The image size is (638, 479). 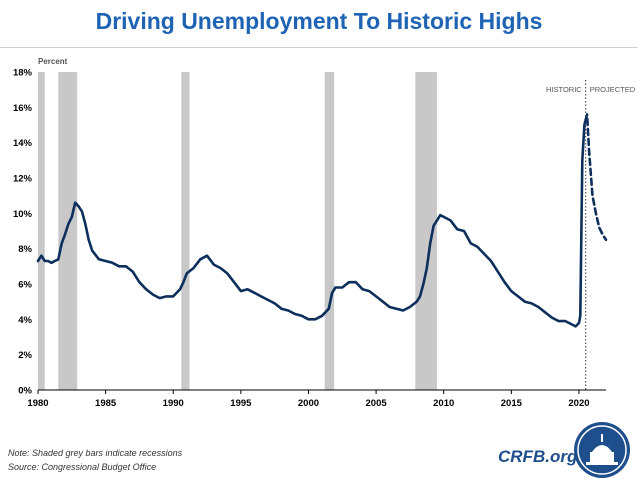 What do you see at coordinates (578, 403) in the screenshot?
I see `x-tick-label: 2020` at bounding box center [578, 403].